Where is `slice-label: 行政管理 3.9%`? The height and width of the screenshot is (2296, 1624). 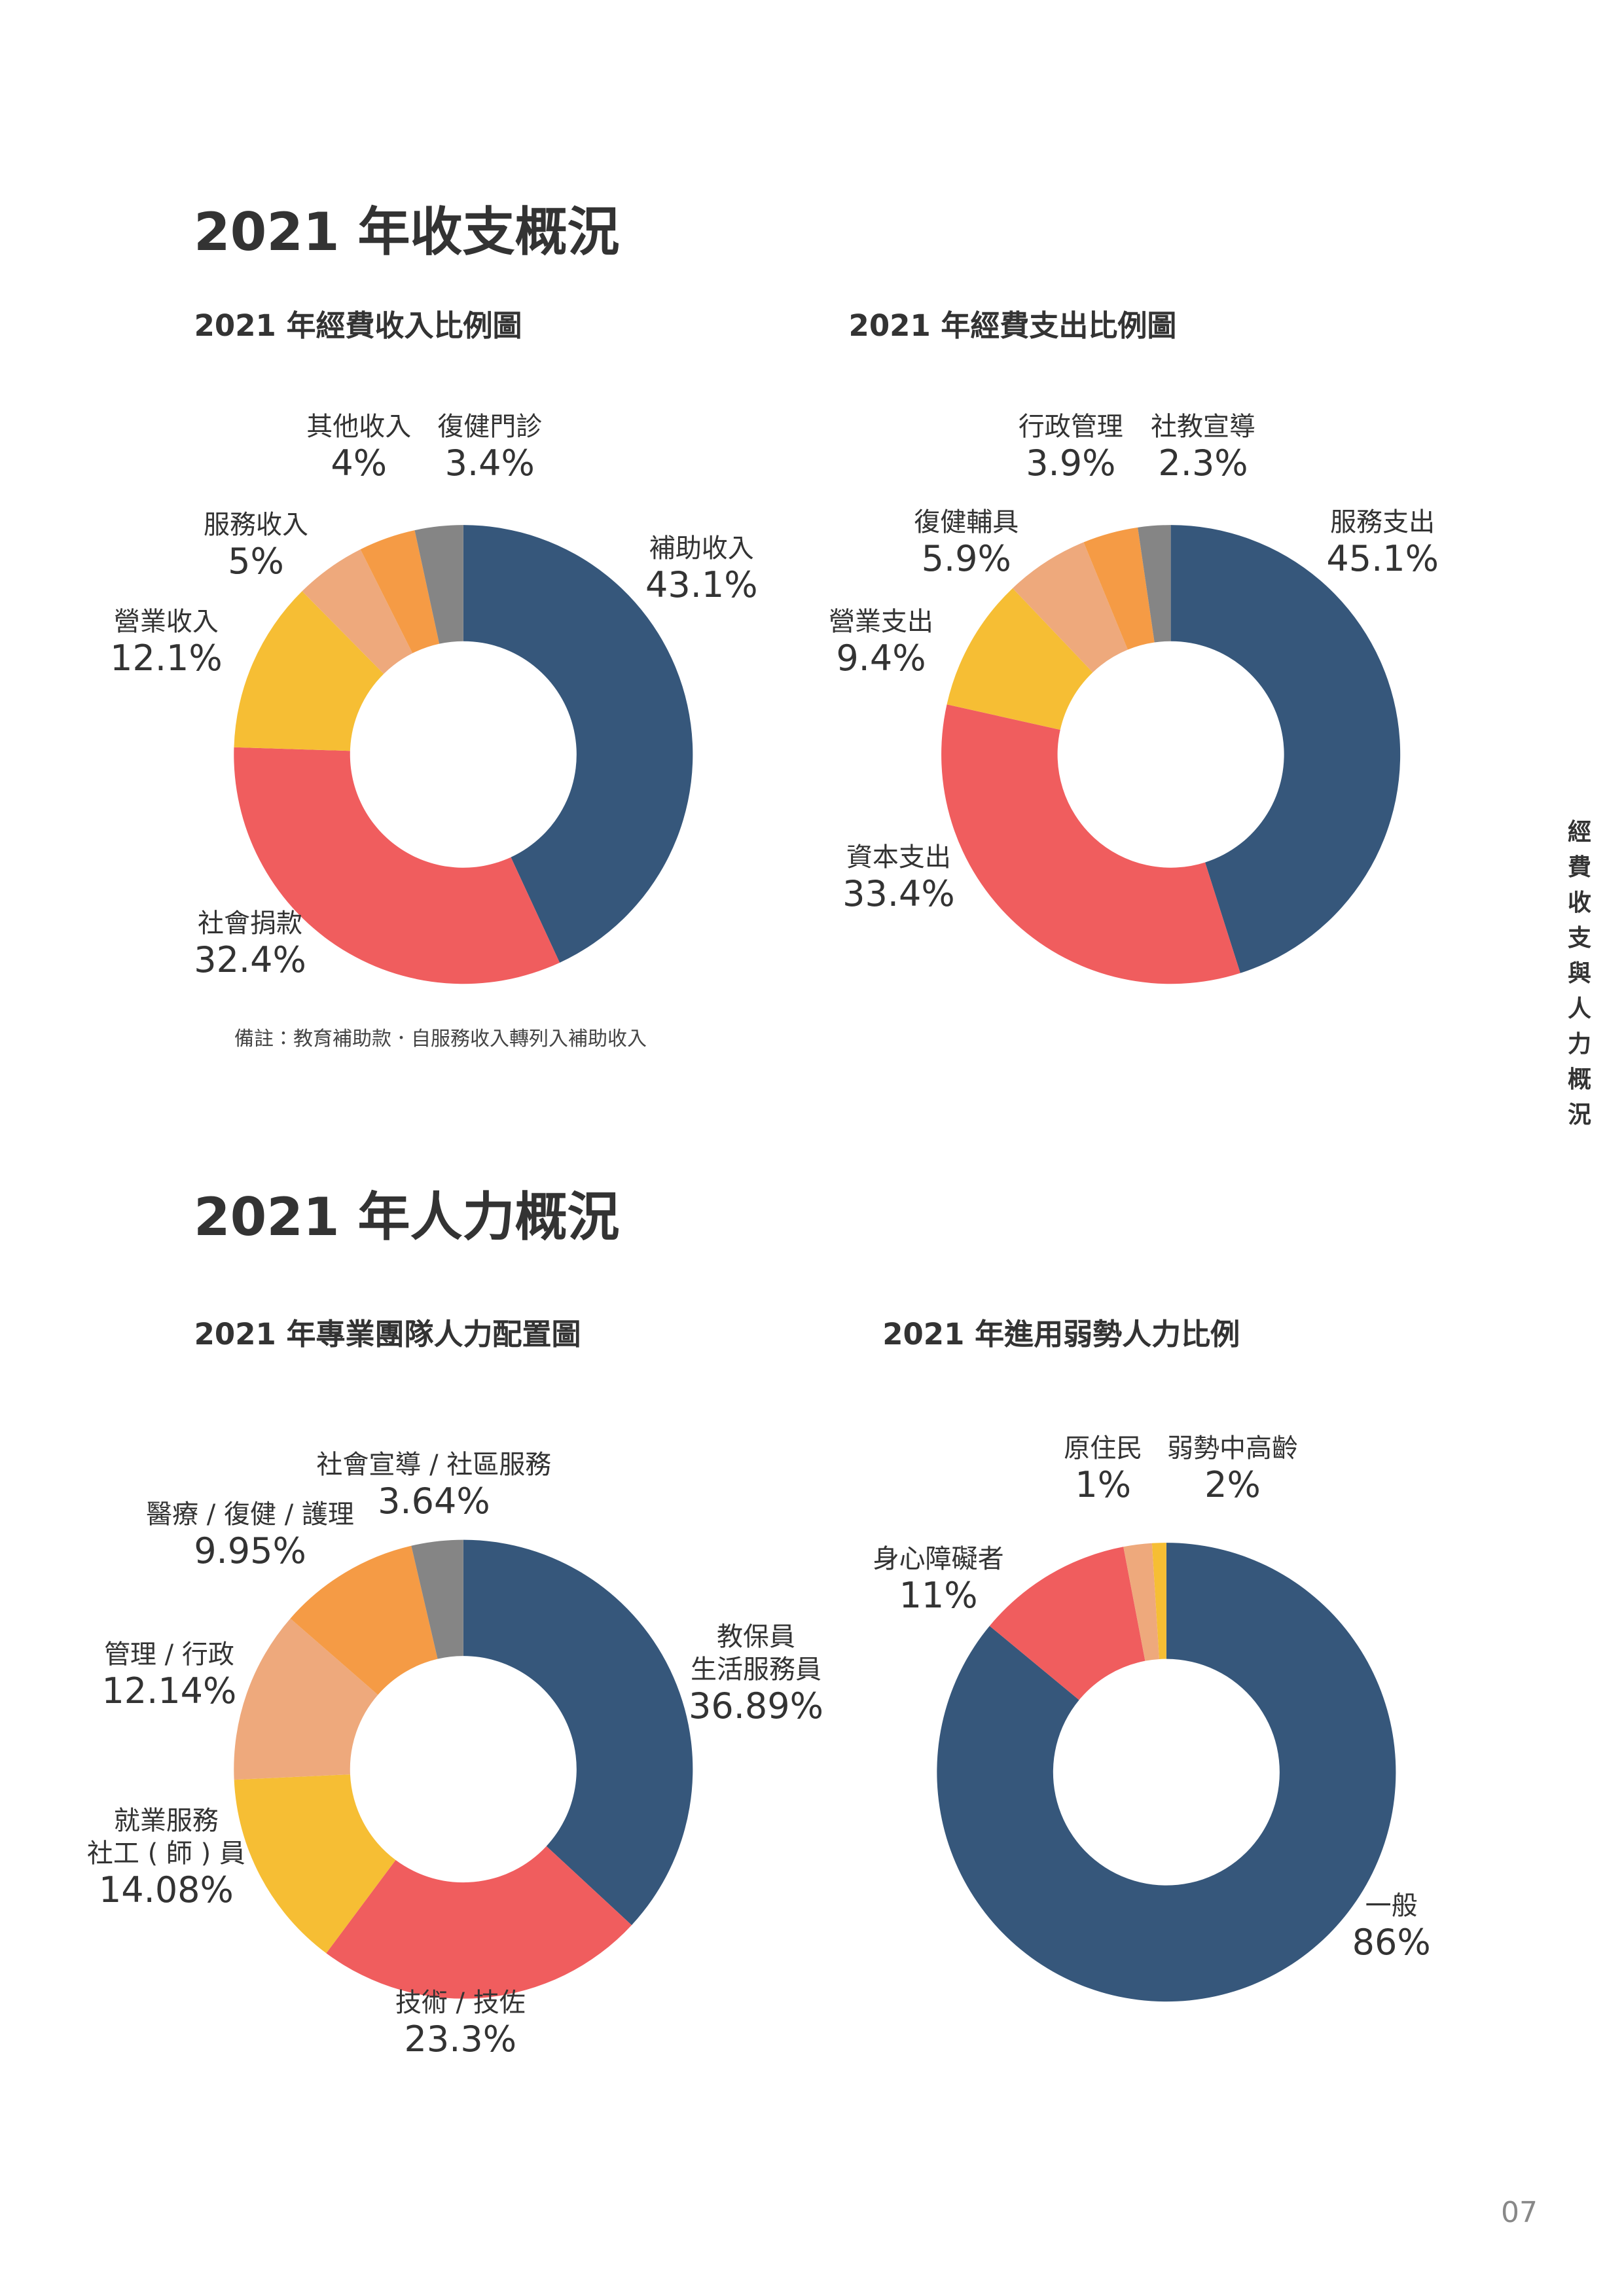 slice-label: 行政管理 3.9% is located at coordinates (1071, 447).